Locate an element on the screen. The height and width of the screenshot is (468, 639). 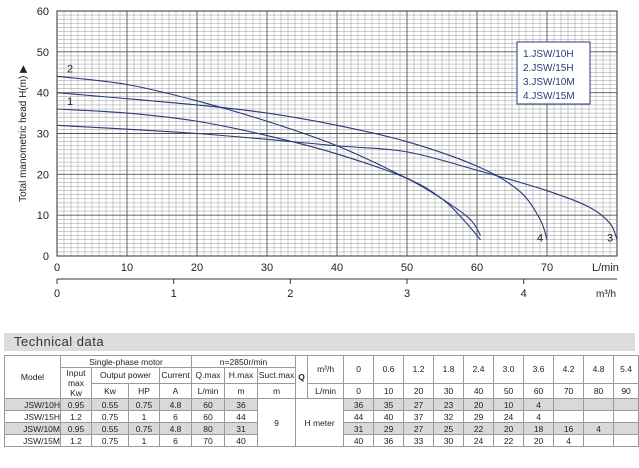
hmax-cell: 40 is located at coordinates (241, 440).